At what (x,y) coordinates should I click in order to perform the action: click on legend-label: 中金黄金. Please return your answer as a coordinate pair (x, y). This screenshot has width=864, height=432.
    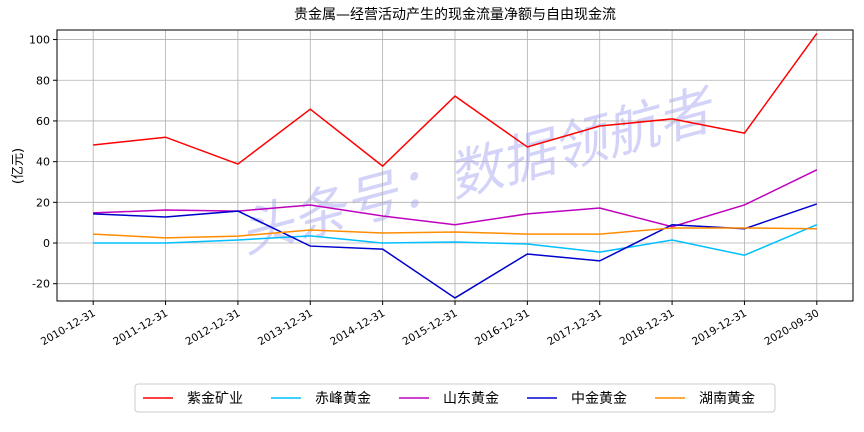
    Looking at the image, I should click on (599, 398).